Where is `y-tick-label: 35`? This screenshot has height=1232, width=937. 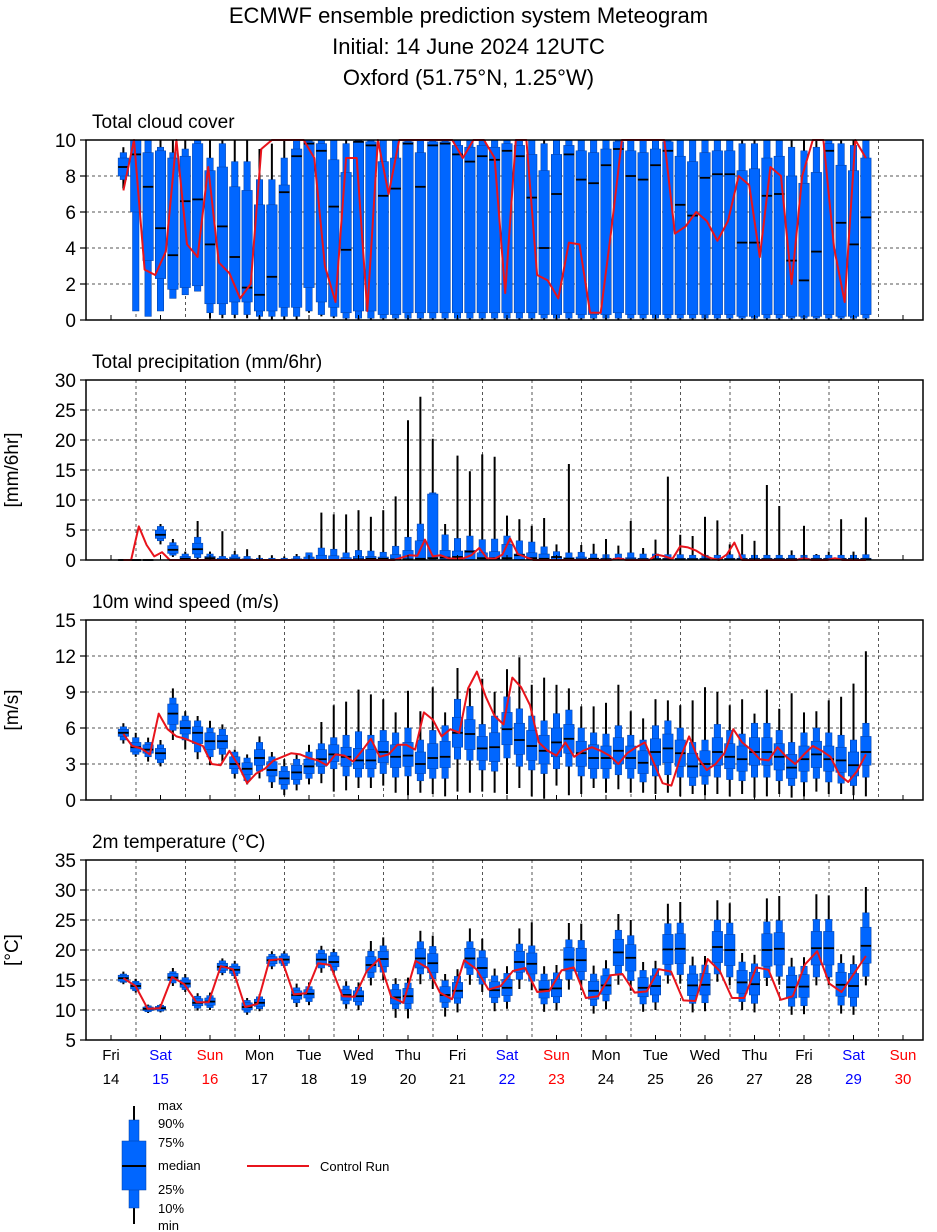
y-tick-label: 35 is located at coordinates (65, 861).